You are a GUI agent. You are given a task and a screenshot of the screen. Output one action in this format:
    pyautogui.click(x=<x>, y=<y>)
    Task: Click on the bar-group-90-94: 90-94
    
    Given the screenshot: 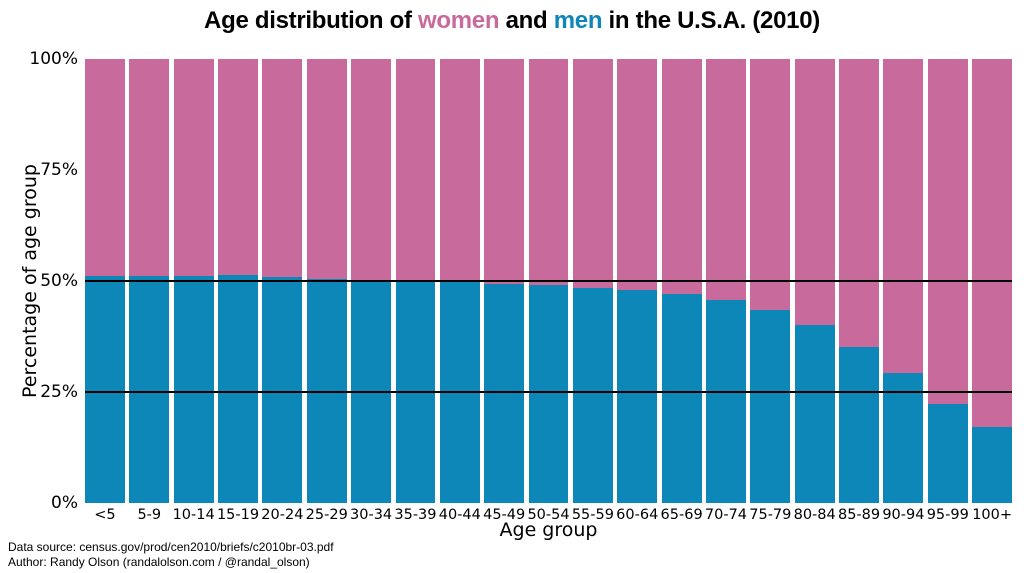 What is the action you would take?
    pyautogui.click(x=903, y=291)
    